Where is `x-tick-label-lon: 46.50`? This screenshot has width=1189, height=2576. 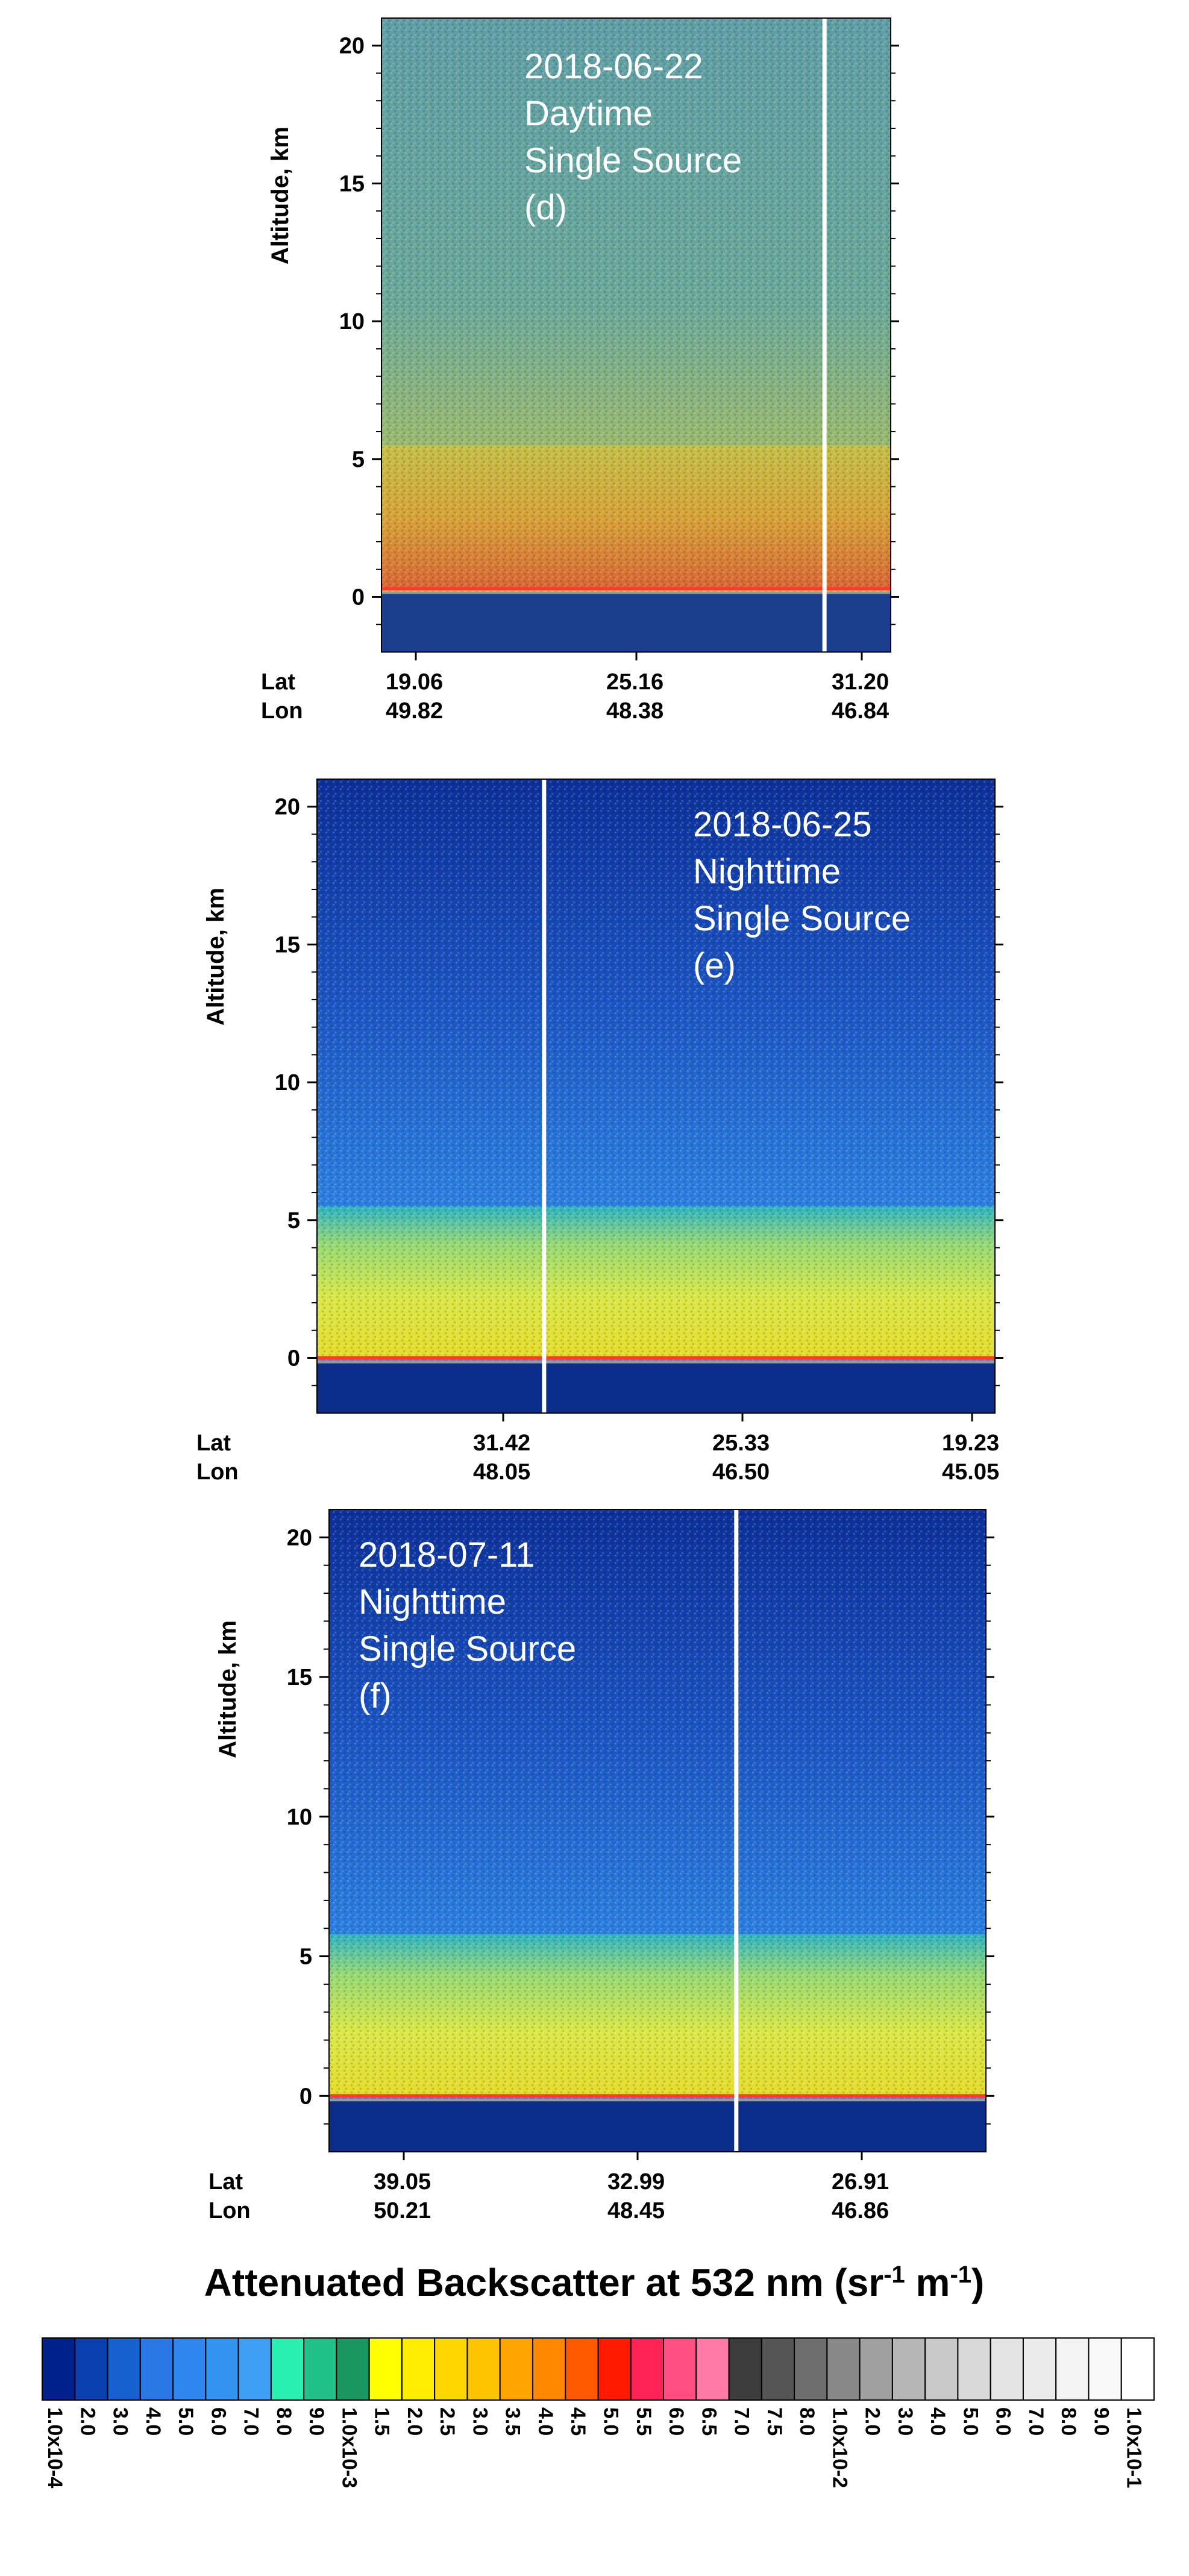
x-tick-label-lon: 46.50 is located at coordinates (741, 1472).